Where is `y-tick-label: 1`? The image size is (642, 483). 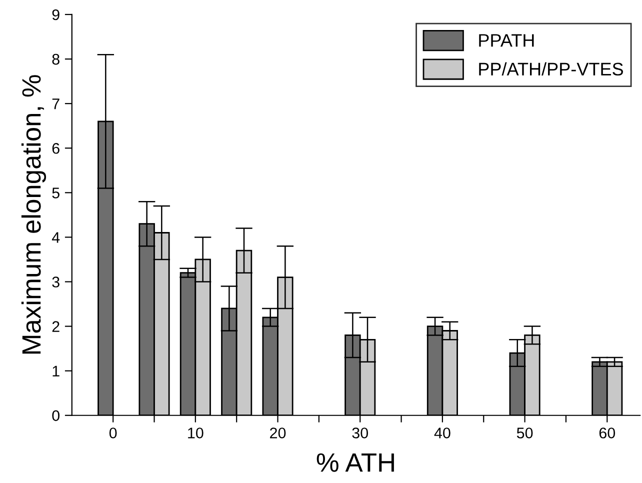 y-tick-label: 1 is located at coordinates (56, 371).